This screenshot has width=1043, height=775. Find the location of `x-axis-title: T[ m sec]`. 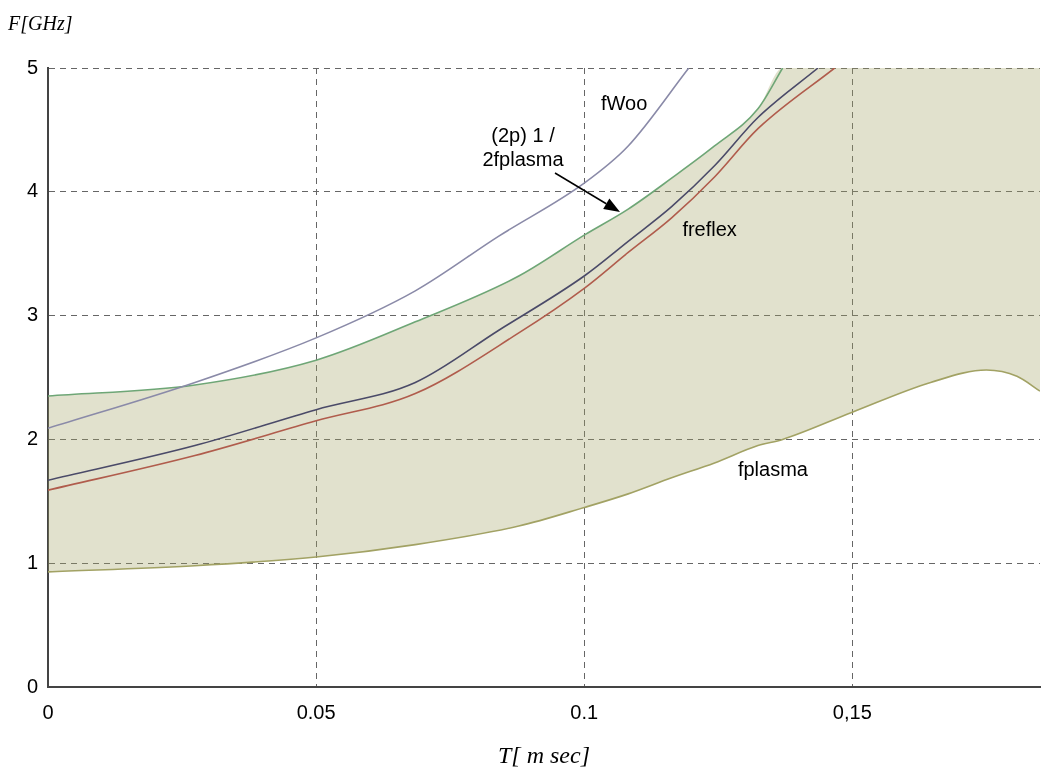

x-axis-title: T[ m sec] is located at coordinates (544, 754).